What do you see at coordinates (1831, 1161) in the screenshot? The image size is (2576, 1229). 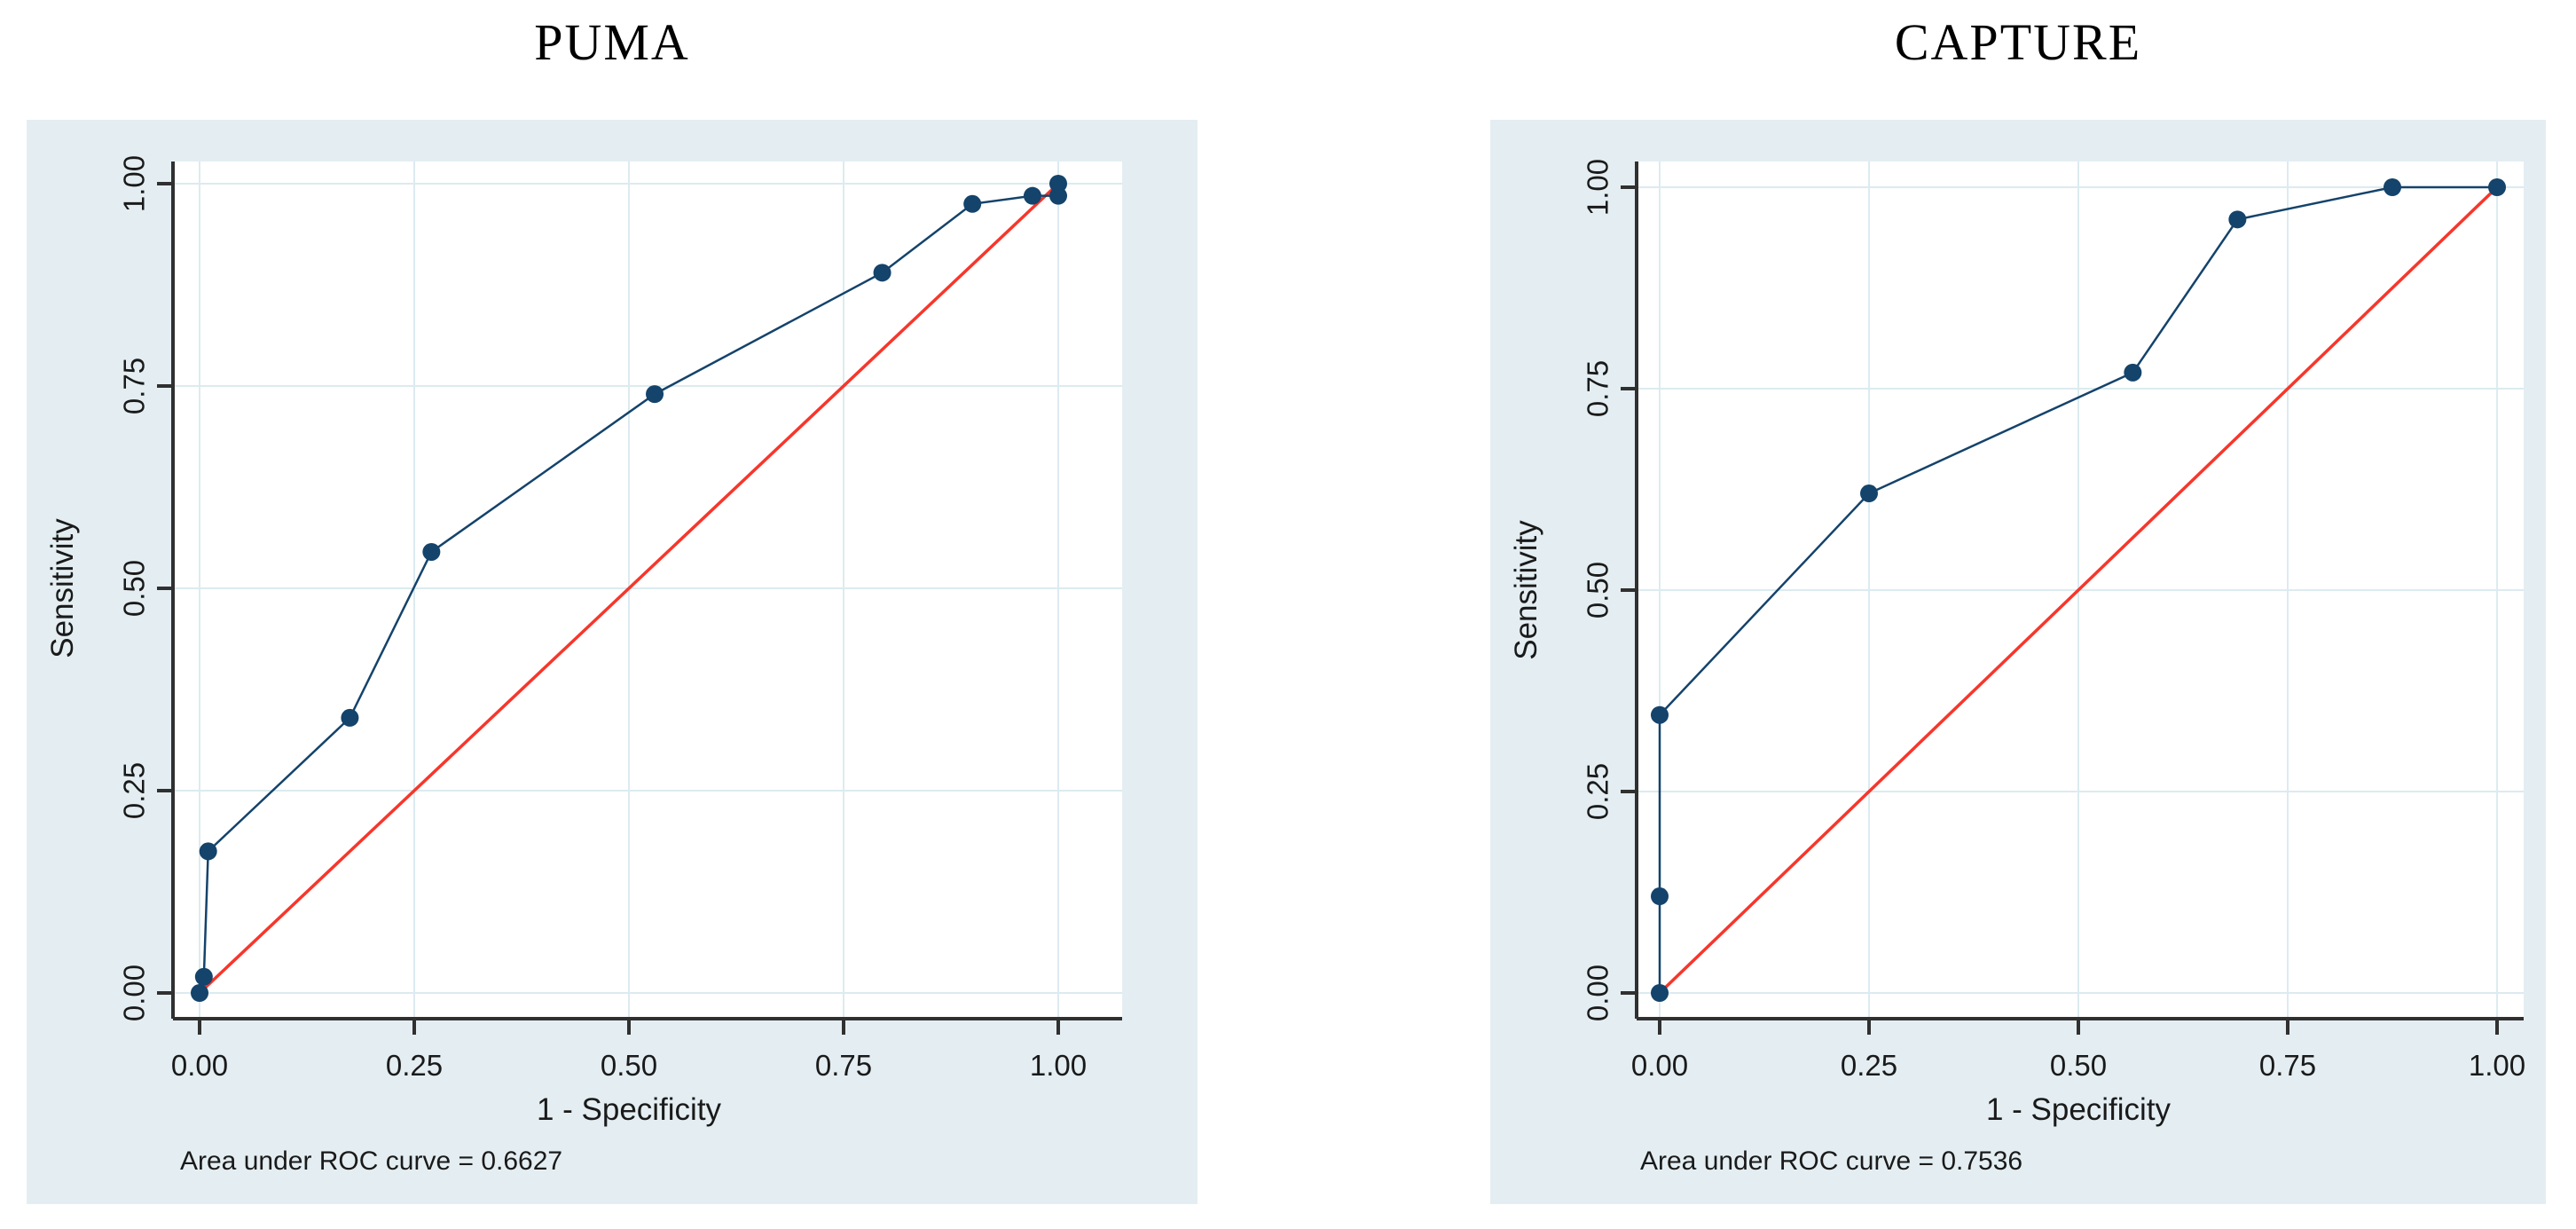 I see `auc-annotation: Area under ROC curve = 0.7536` at bounding box center [1831, 1161].